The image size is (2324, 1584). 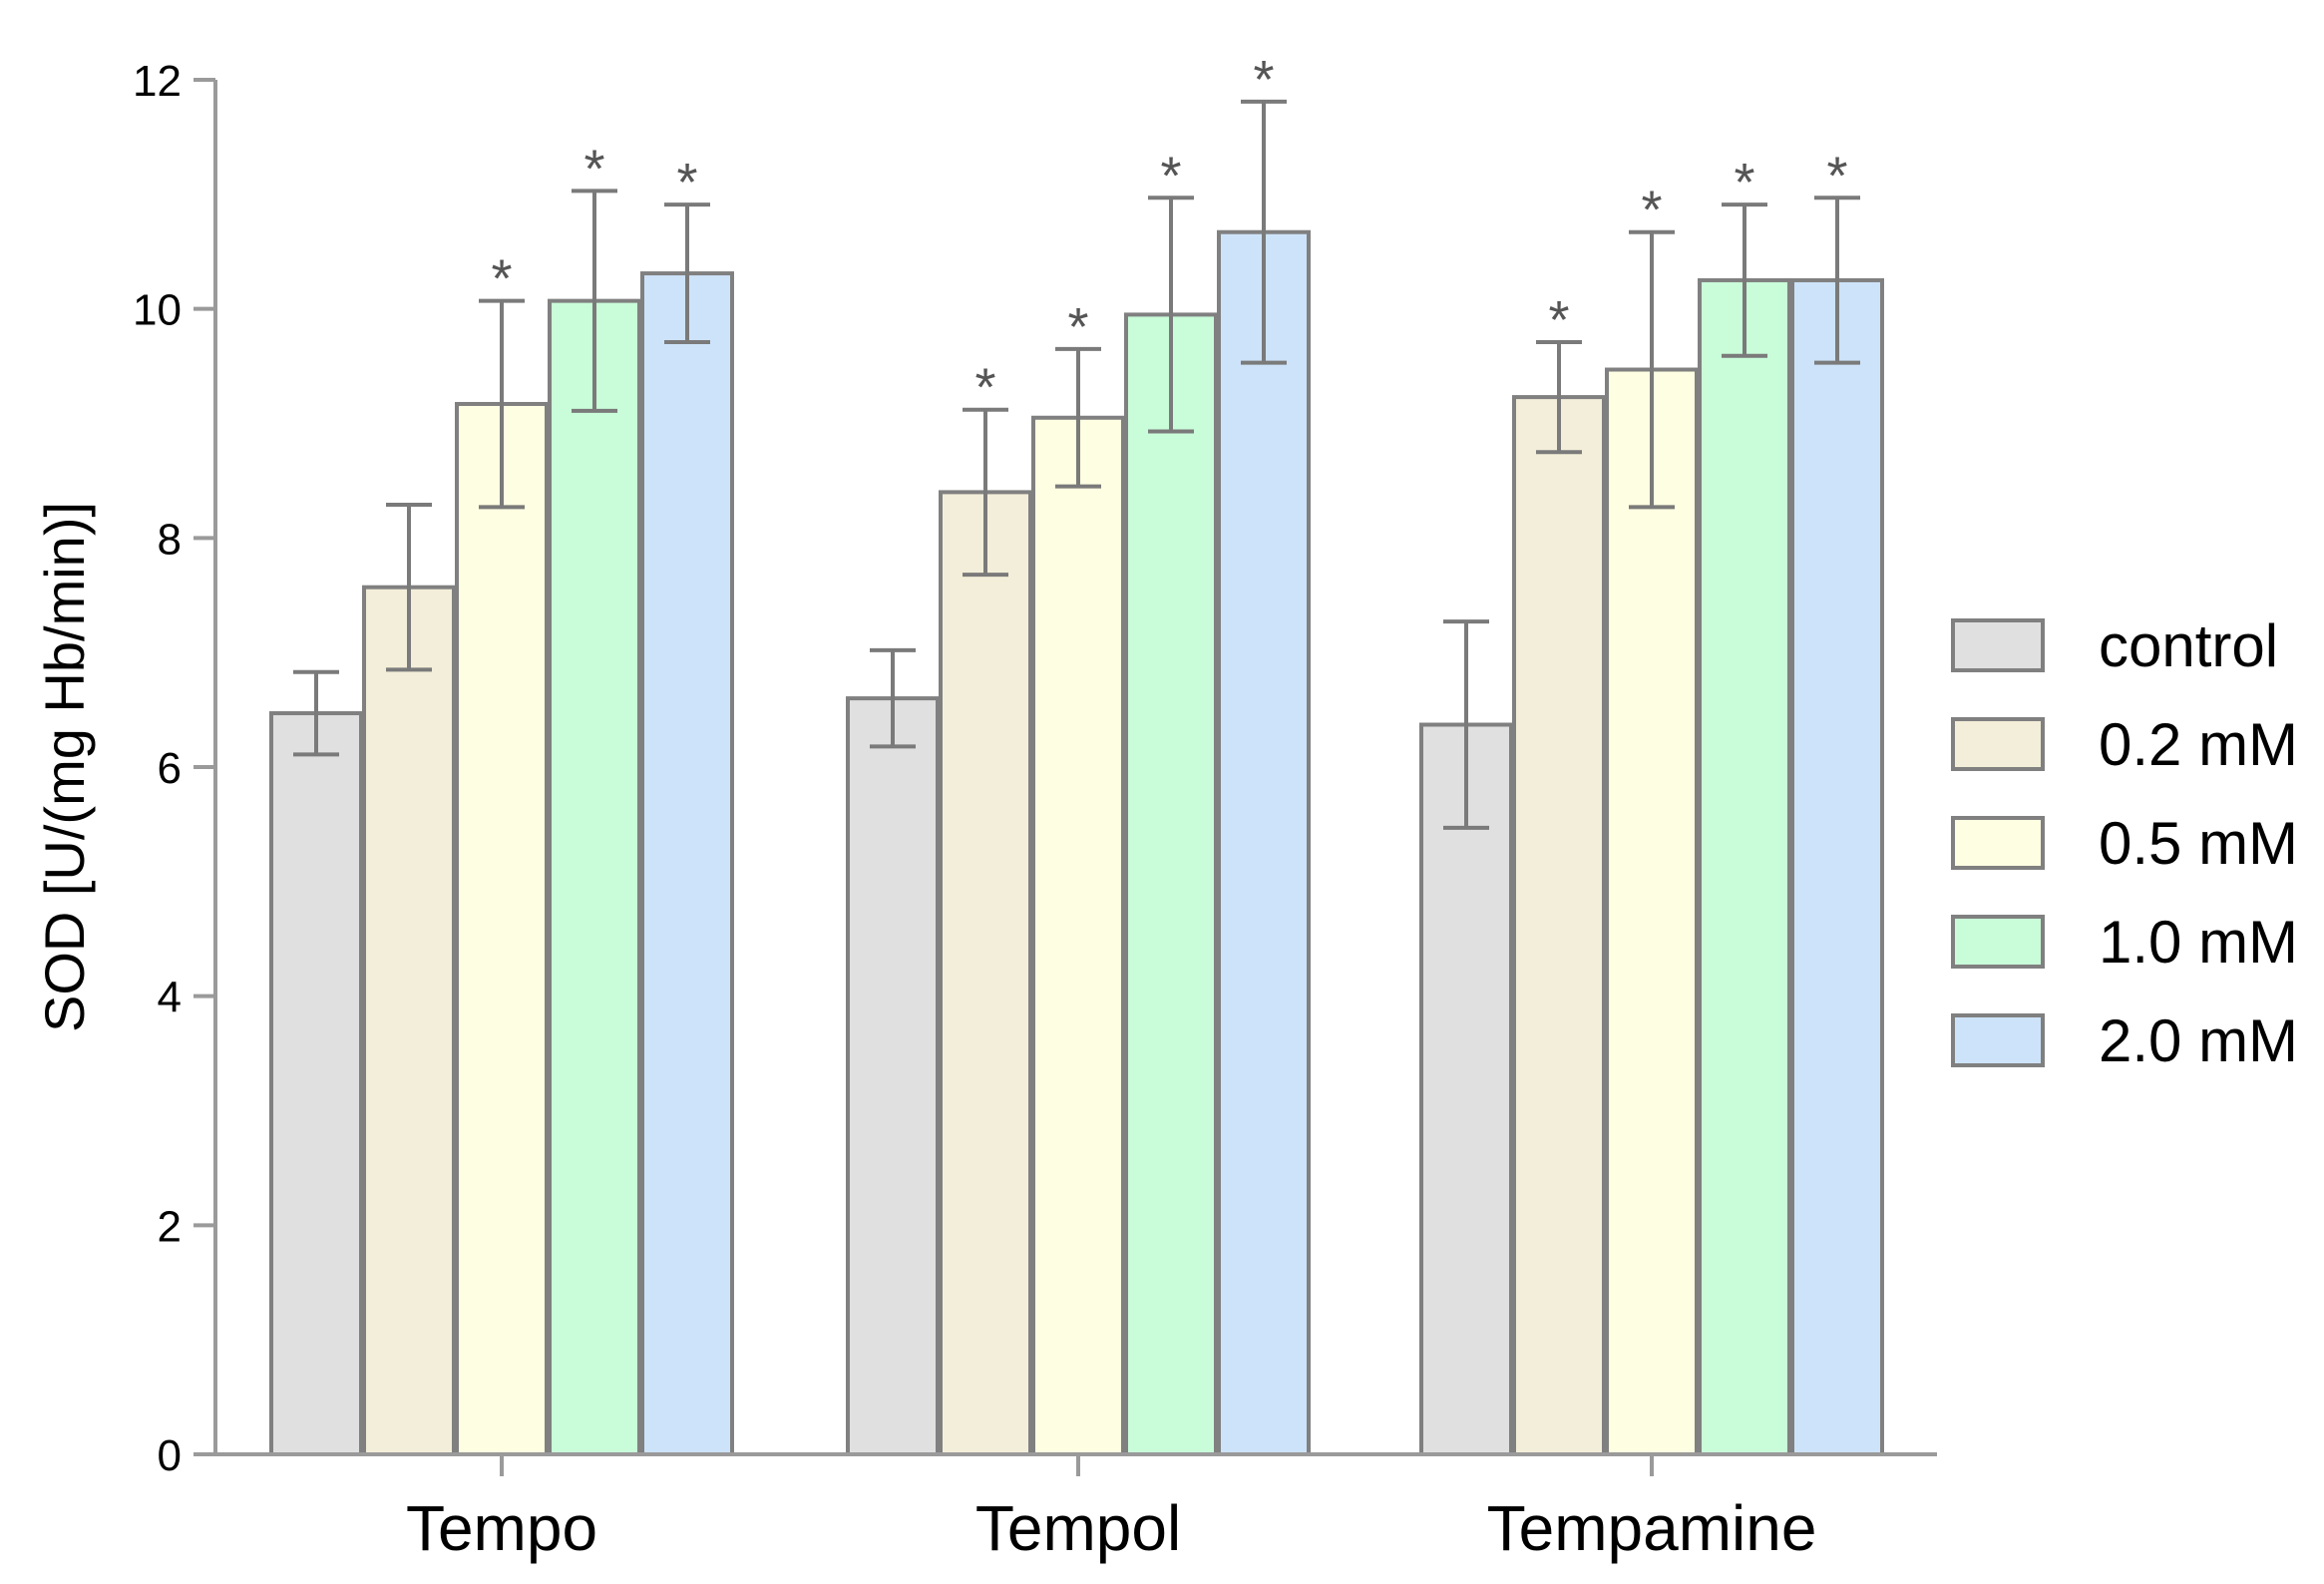 What do you see at coordinates (2188, 646) in the screenshot?
I see `legend-label: control` at bounding box center [2188, 646].